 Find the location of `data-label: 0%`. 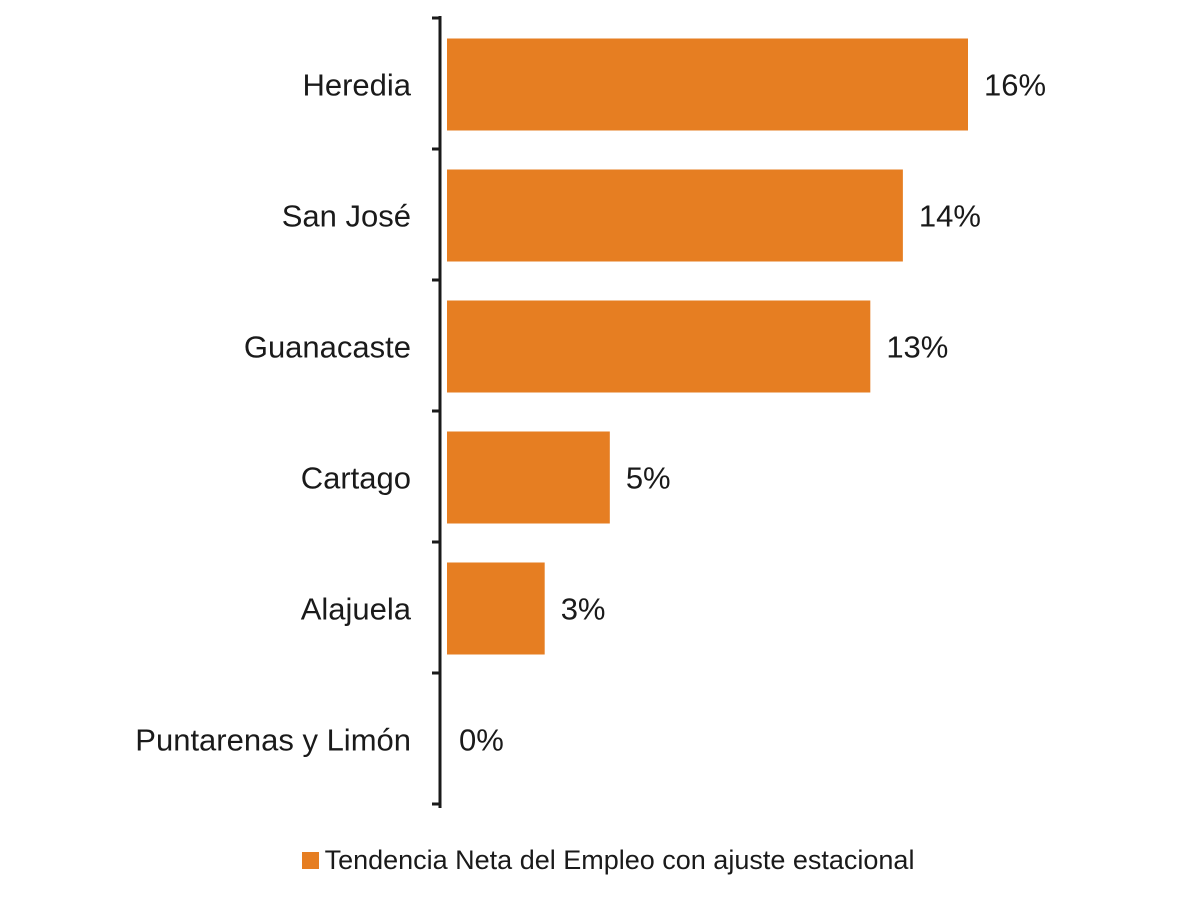

data-label: 0% is located at coordinates (481, 740).